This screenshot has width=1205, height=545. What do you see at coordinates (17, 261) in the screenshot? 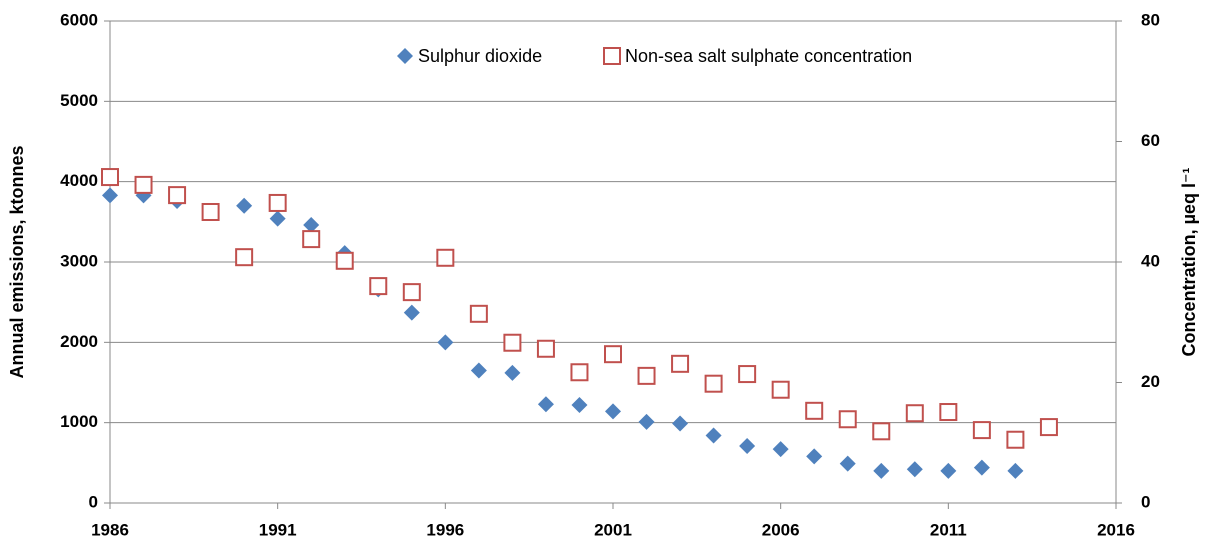
I see `y-axis-title: Annual emissions, ktonnes` at bounding box center [17, 261].